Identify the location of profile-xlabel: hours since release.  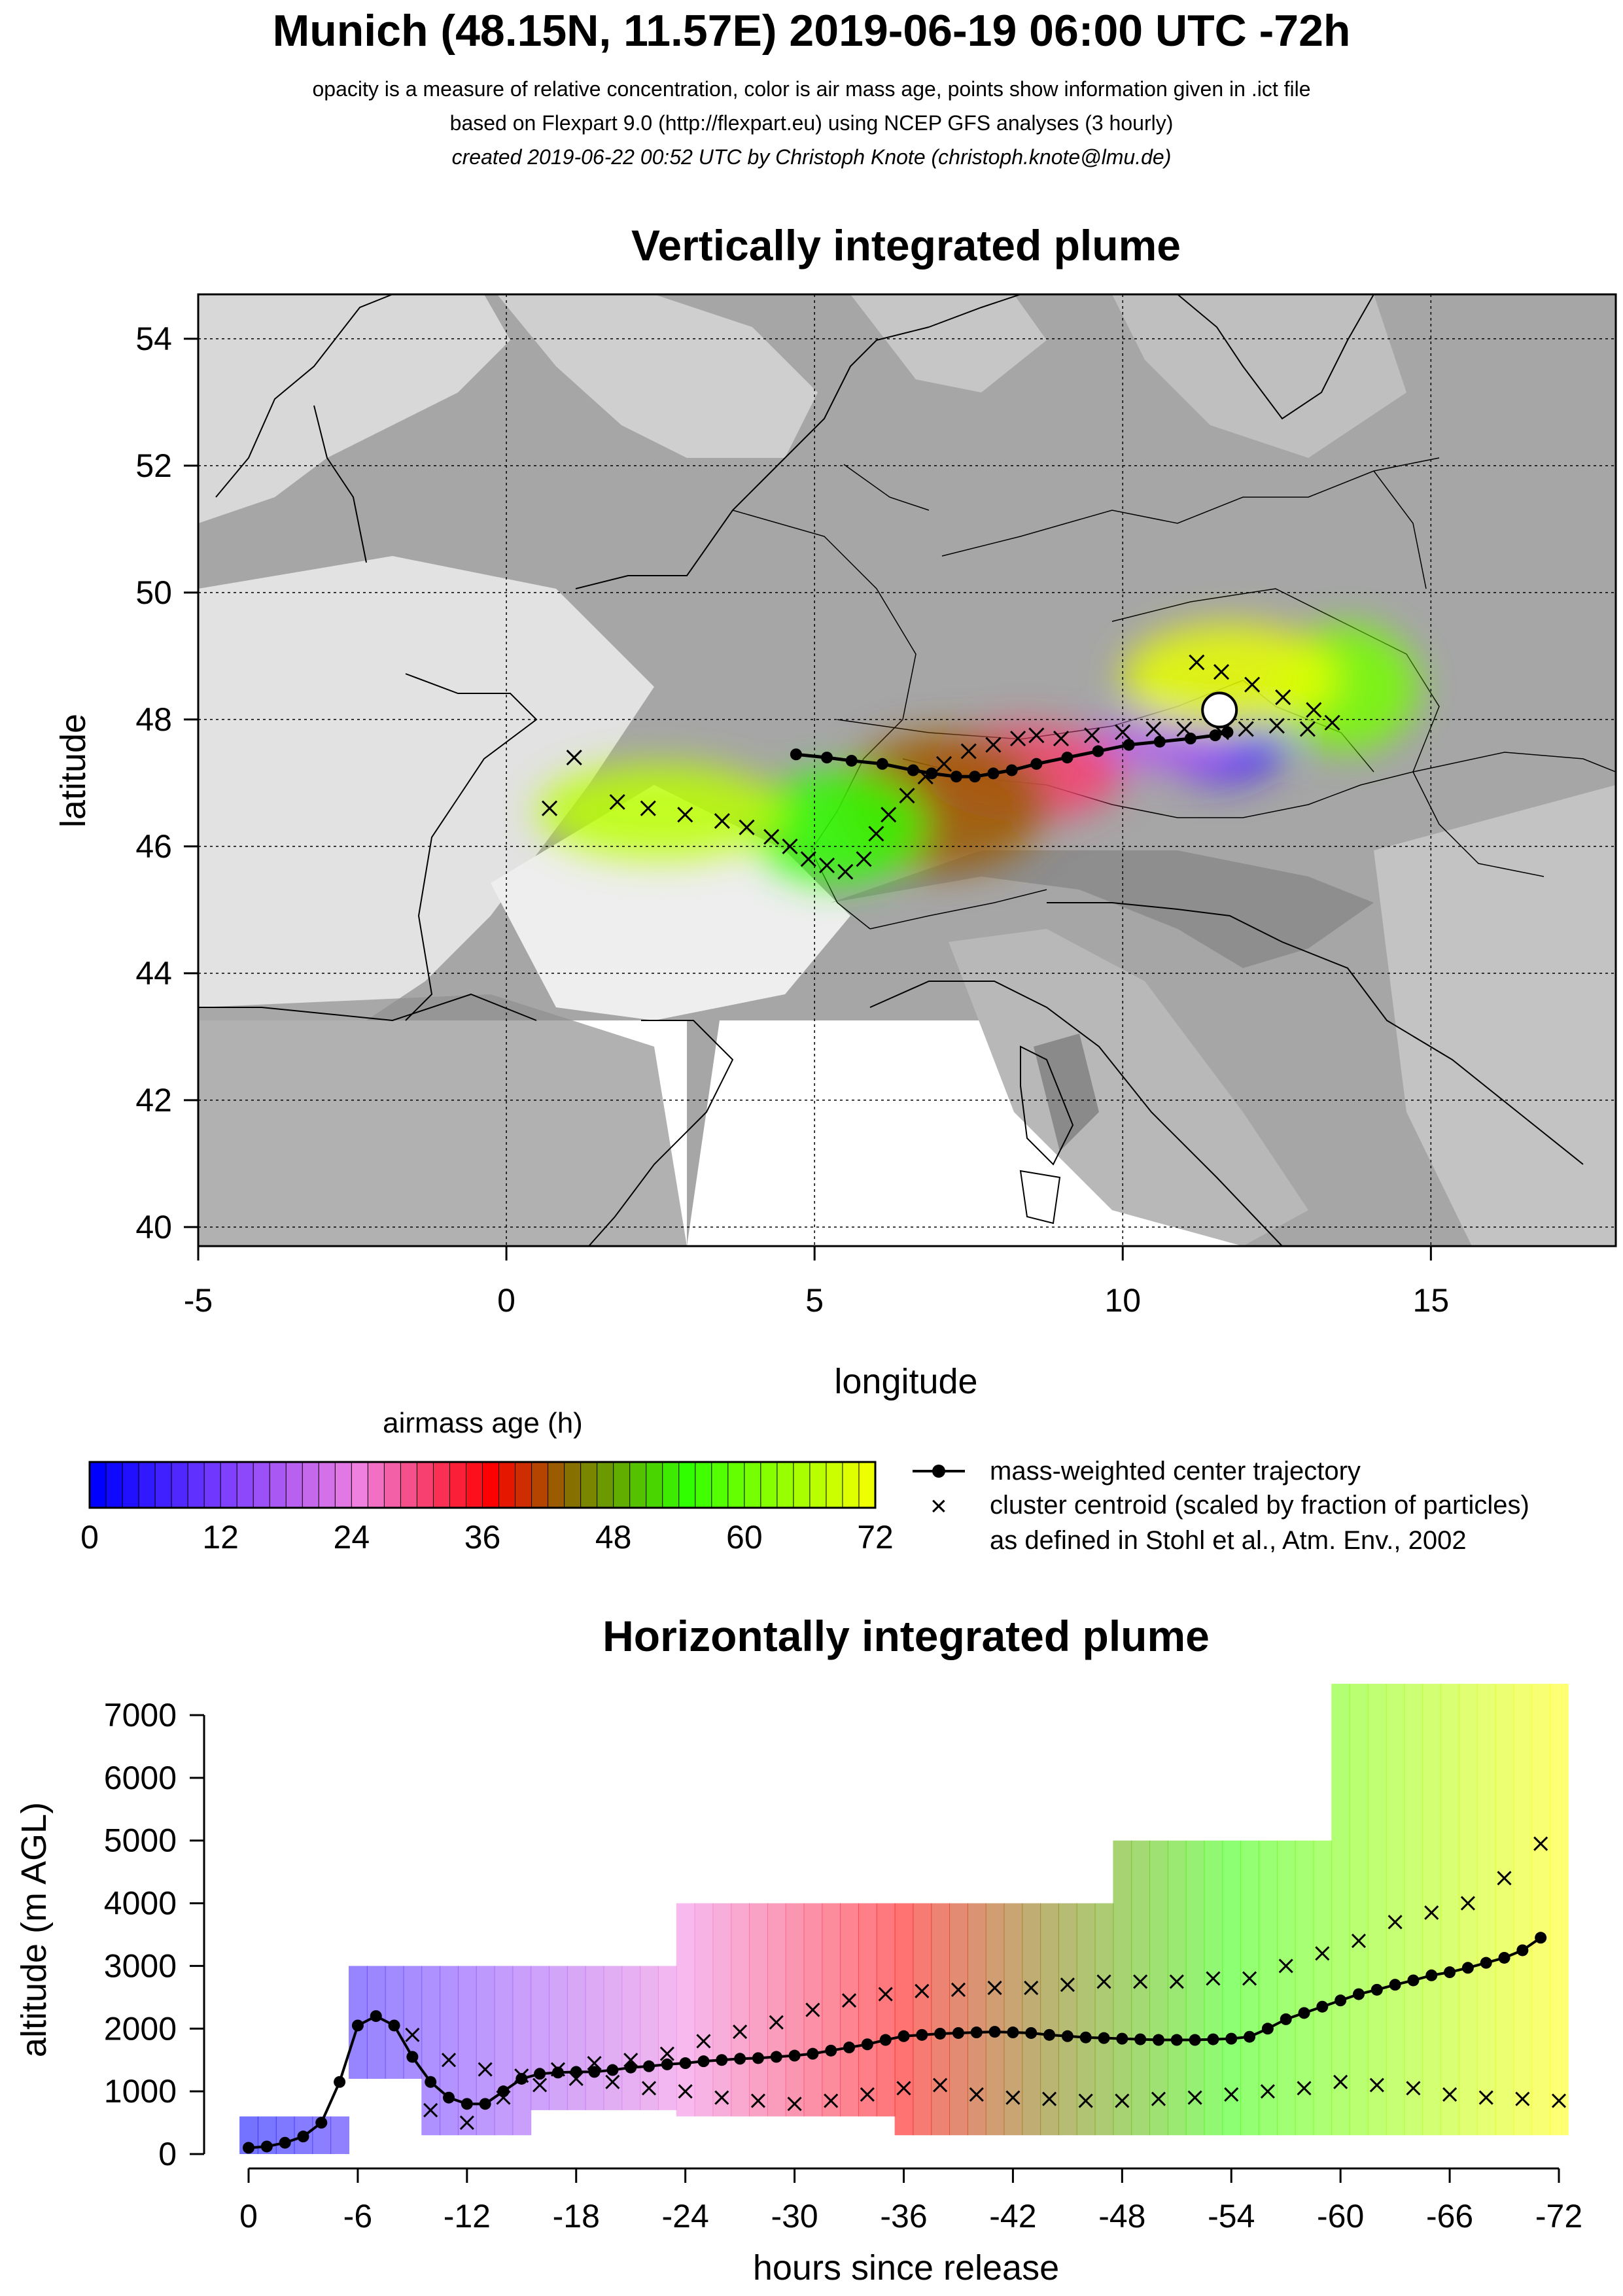
(906, 2267).